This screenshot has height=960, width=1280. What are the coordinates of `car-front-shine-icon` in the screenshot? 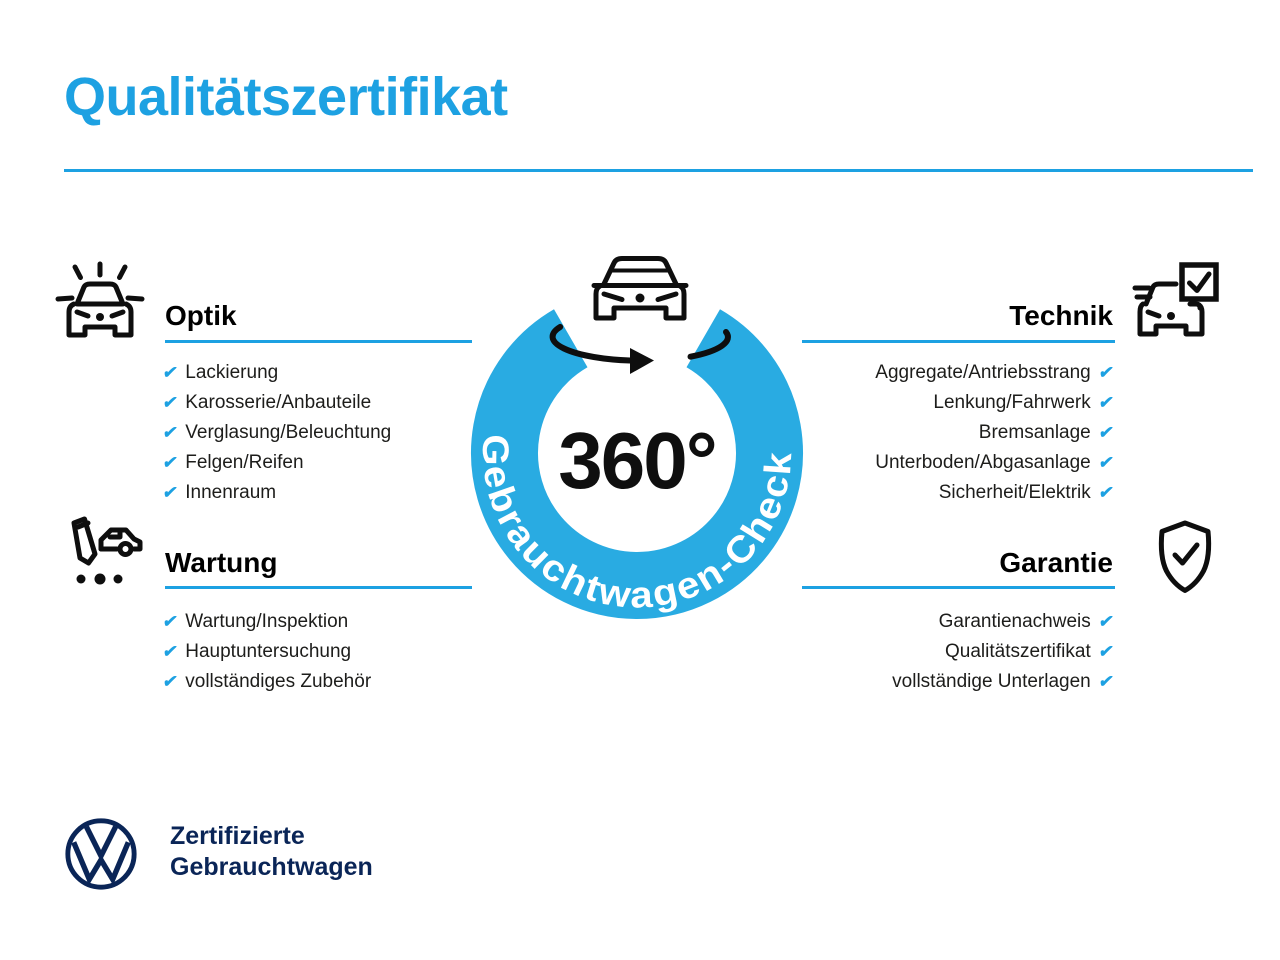 It's located at (100, 299).